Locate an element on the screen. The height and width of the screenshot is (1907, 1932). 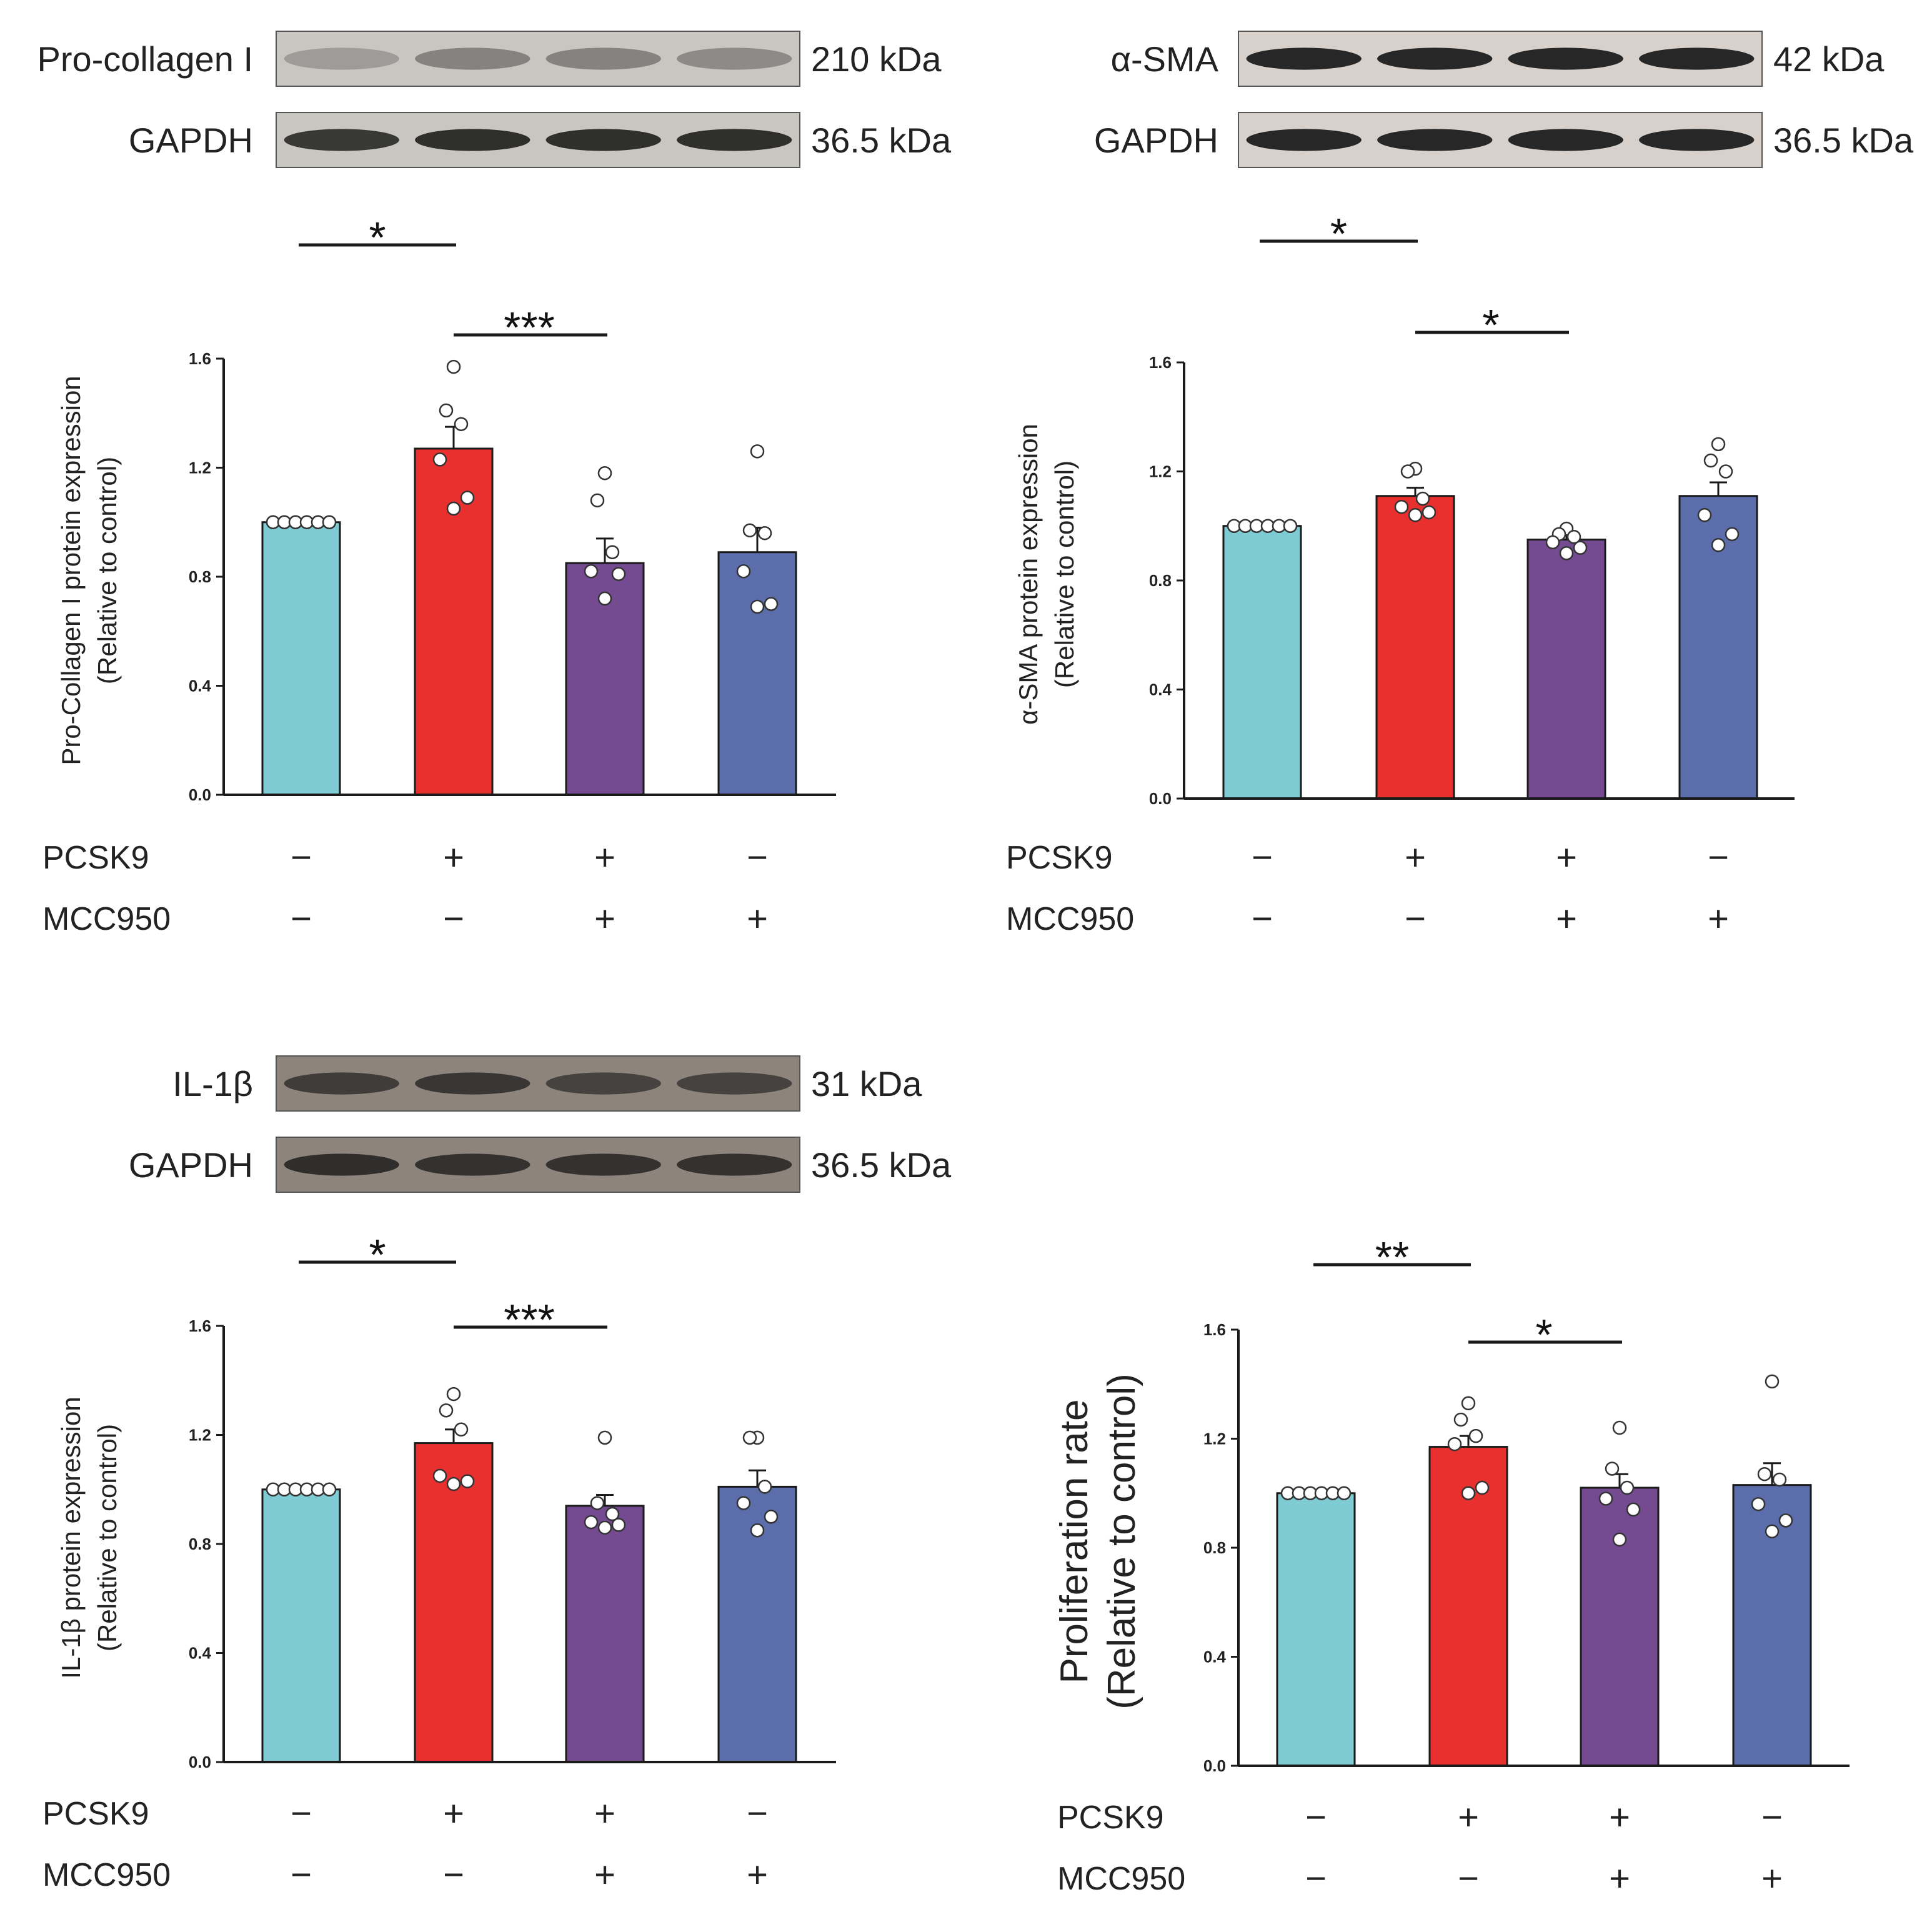
blot-protein-label: Pro-collagen I is located at coordinates (145, 59).